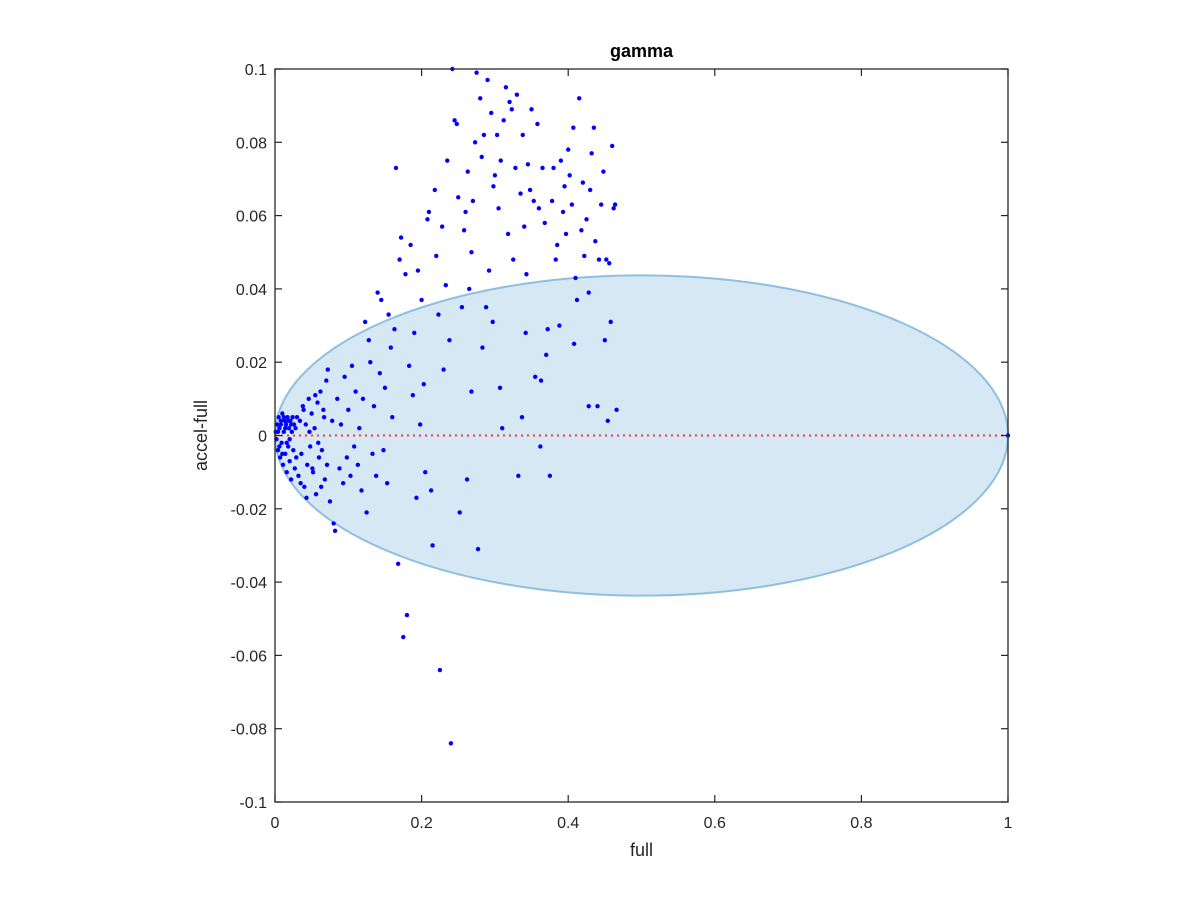  I want to click on x-tick-label: 0.6, so click(715, 823).